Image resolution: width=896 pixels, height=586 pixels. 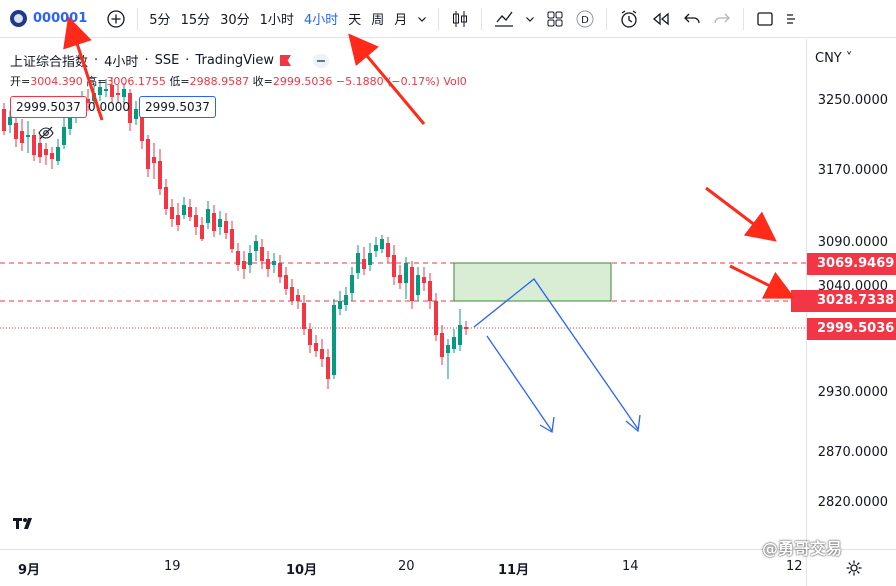 I want to click on undo-icon, so click(x=692, y=19).